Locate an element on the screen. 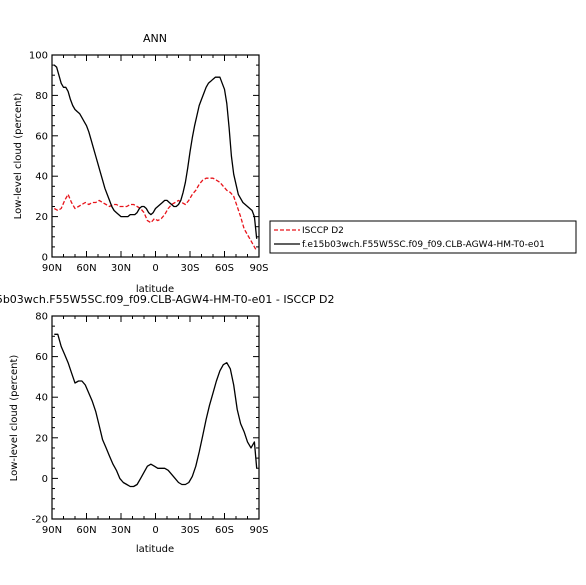 This screenshot has width=586, height=585. bottom-plot-frame is located at coordinates (155, 417).